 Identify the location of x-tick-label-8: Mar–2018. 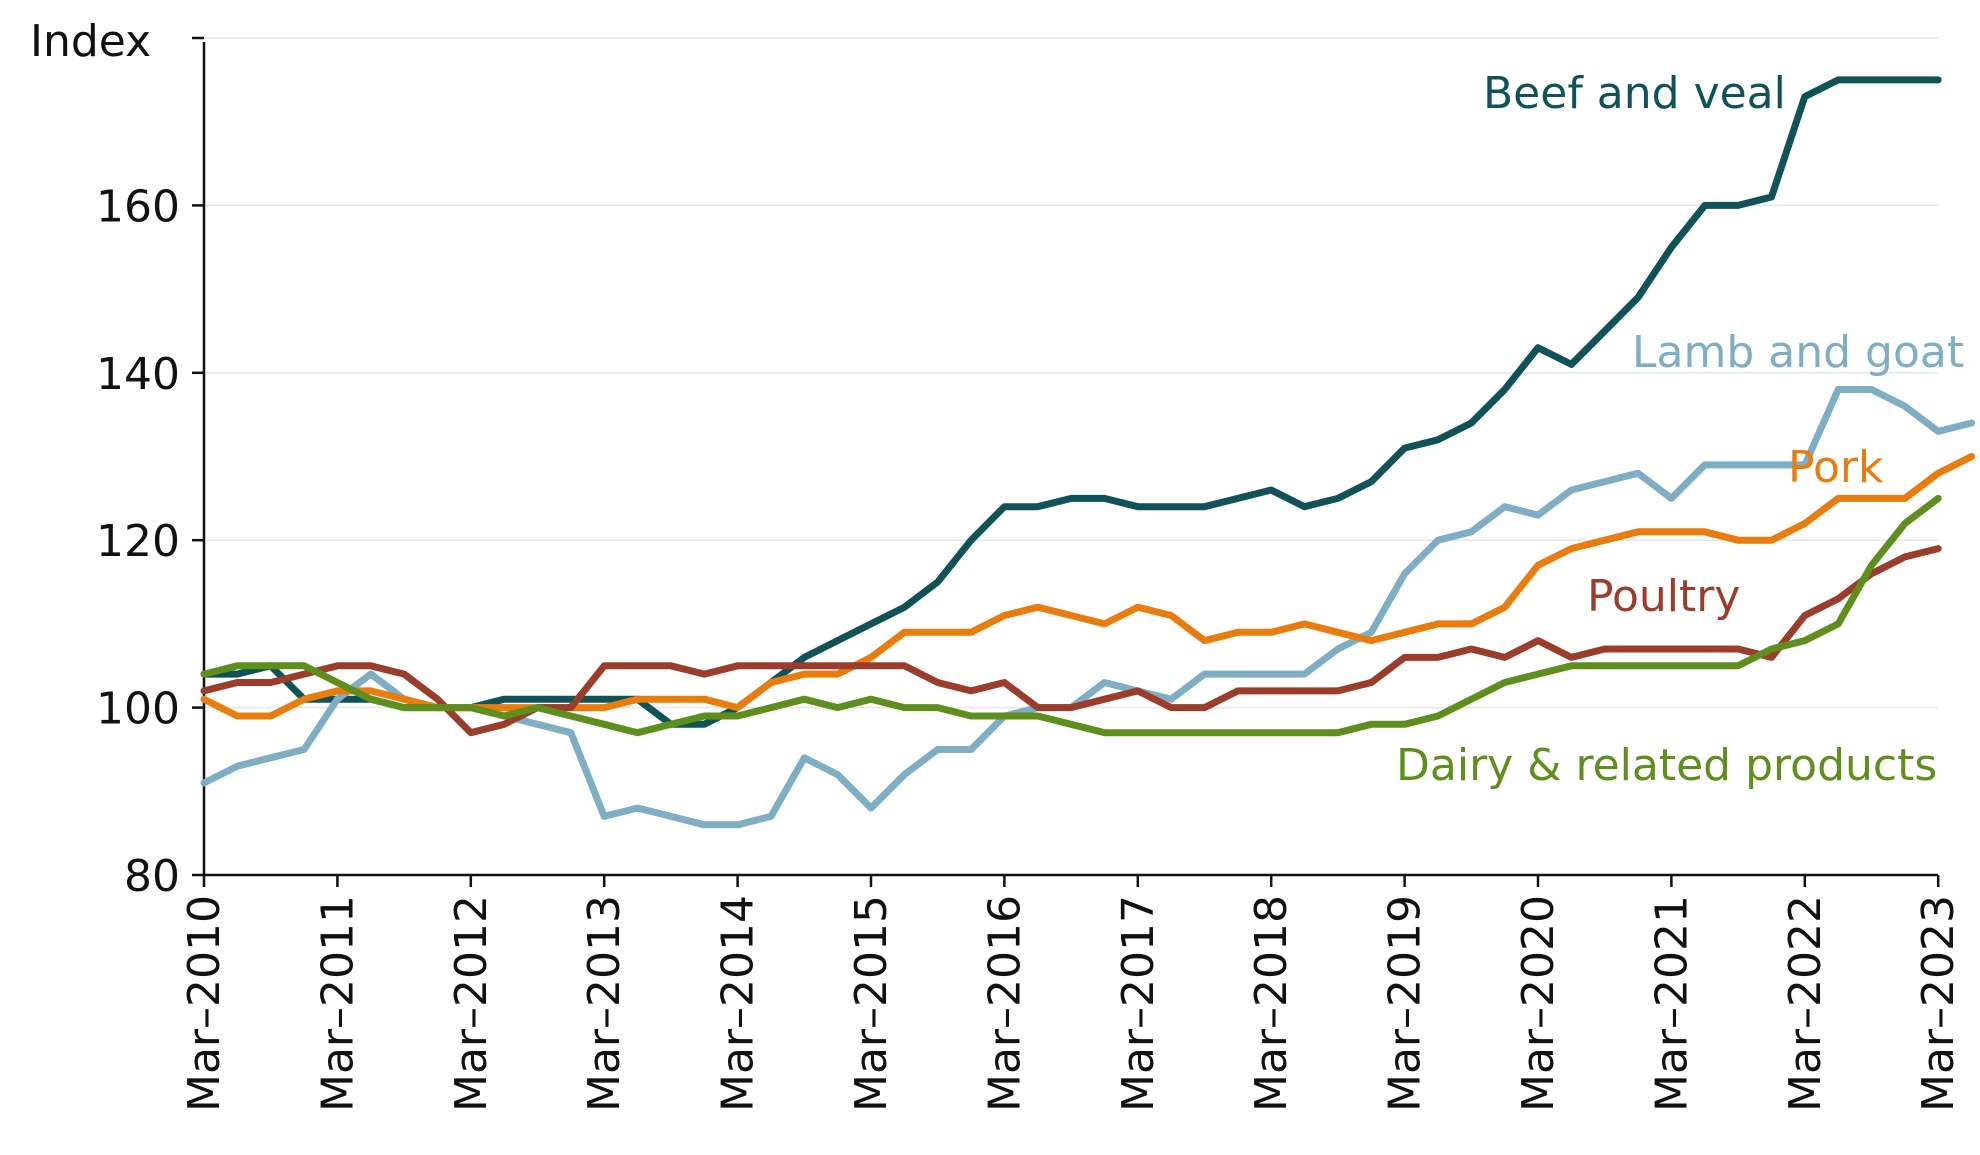
(1271, 1003).